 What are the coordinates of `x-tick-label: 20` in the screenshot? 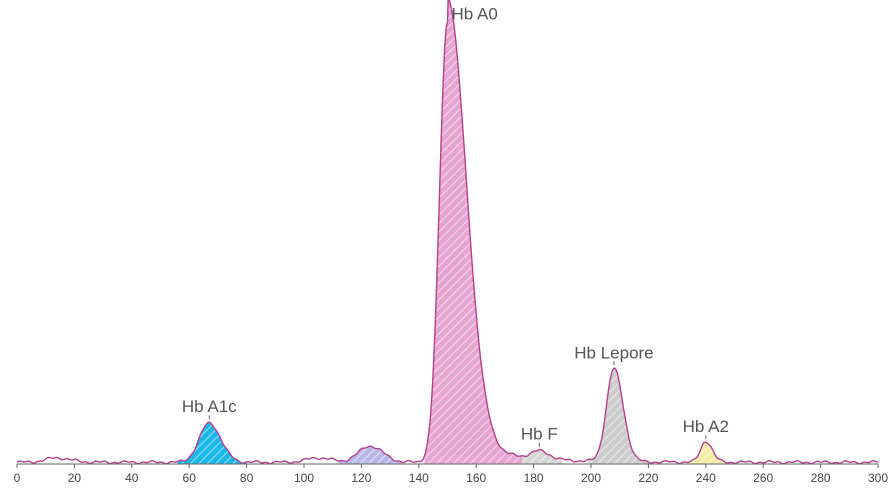 It's located at (75, 478).